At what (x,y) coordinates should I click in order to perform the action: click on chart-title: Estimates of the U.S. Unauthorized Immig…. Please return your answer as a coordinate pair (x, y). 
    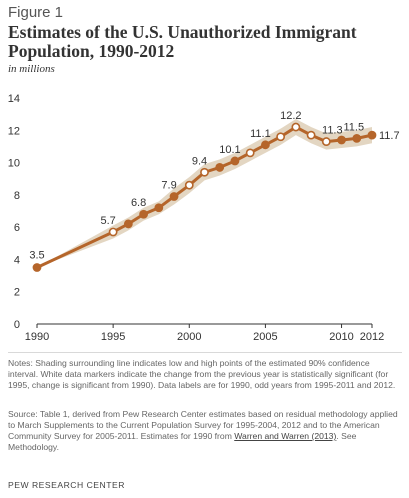
    Looking at the image, I should click on (182, 41).